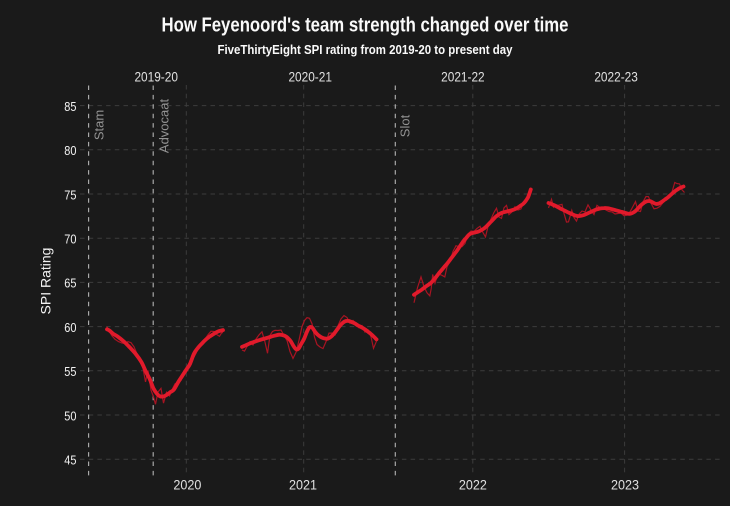 This screenshot has width=730, height=506. I want to click on svg-text: 50, so click(70, 415).